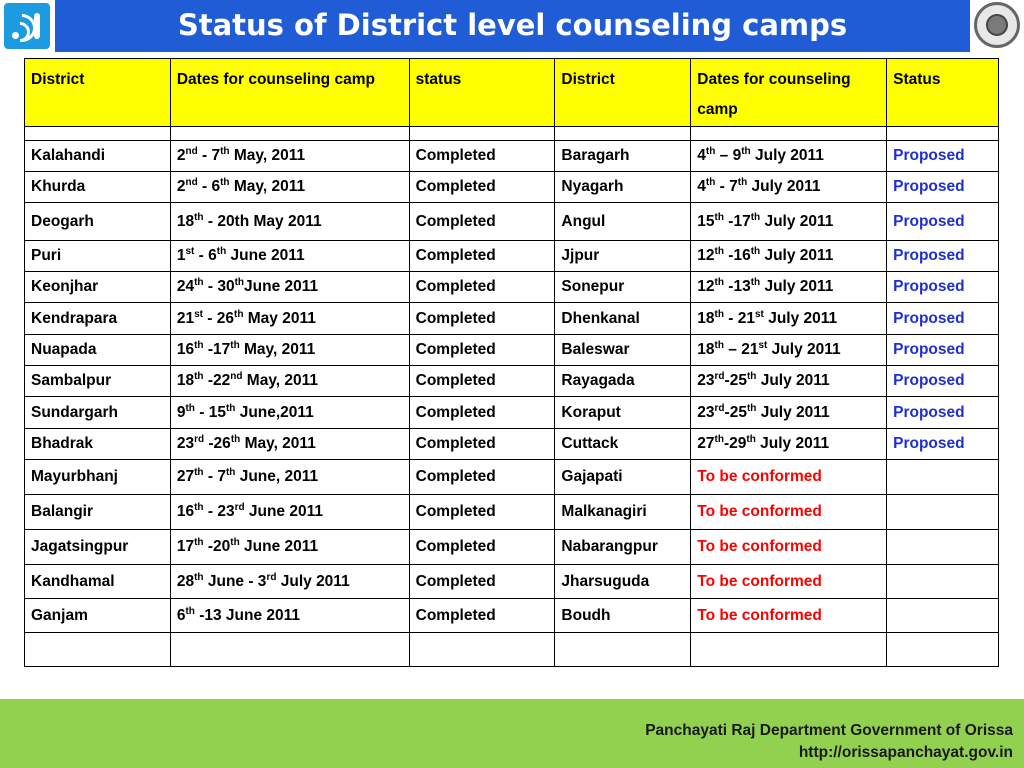  Describe the element at coordinates (97, 412) in the screenshot. I see `district-cell: Sundargarh` at that location.